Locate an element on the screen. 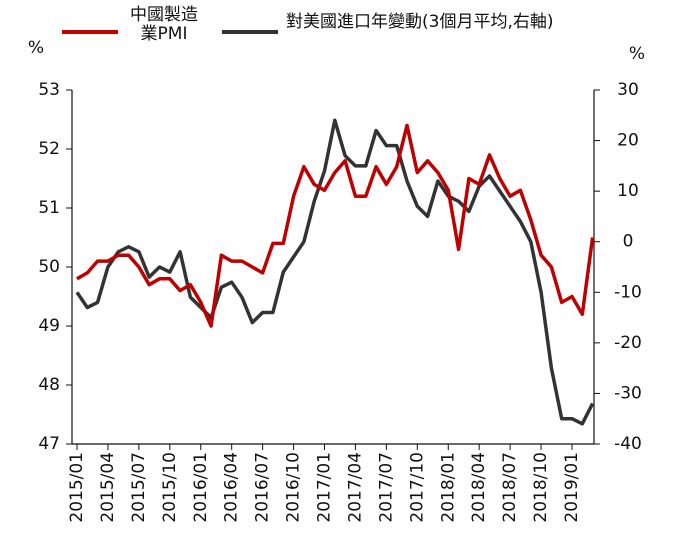  y2-tick-label: 0 is located at coordinates (628, 242).